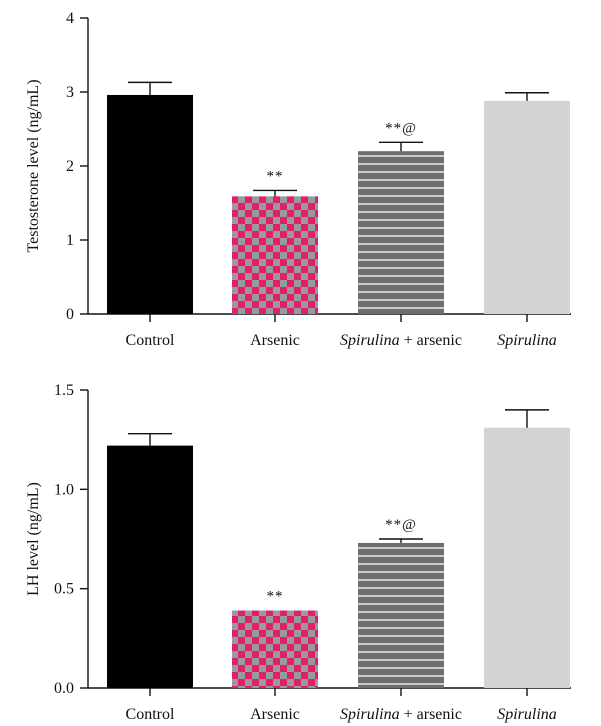 The height and width of the screenshot is (726, 601). I want to click on y-tick-label: 1, so click(70, 240).